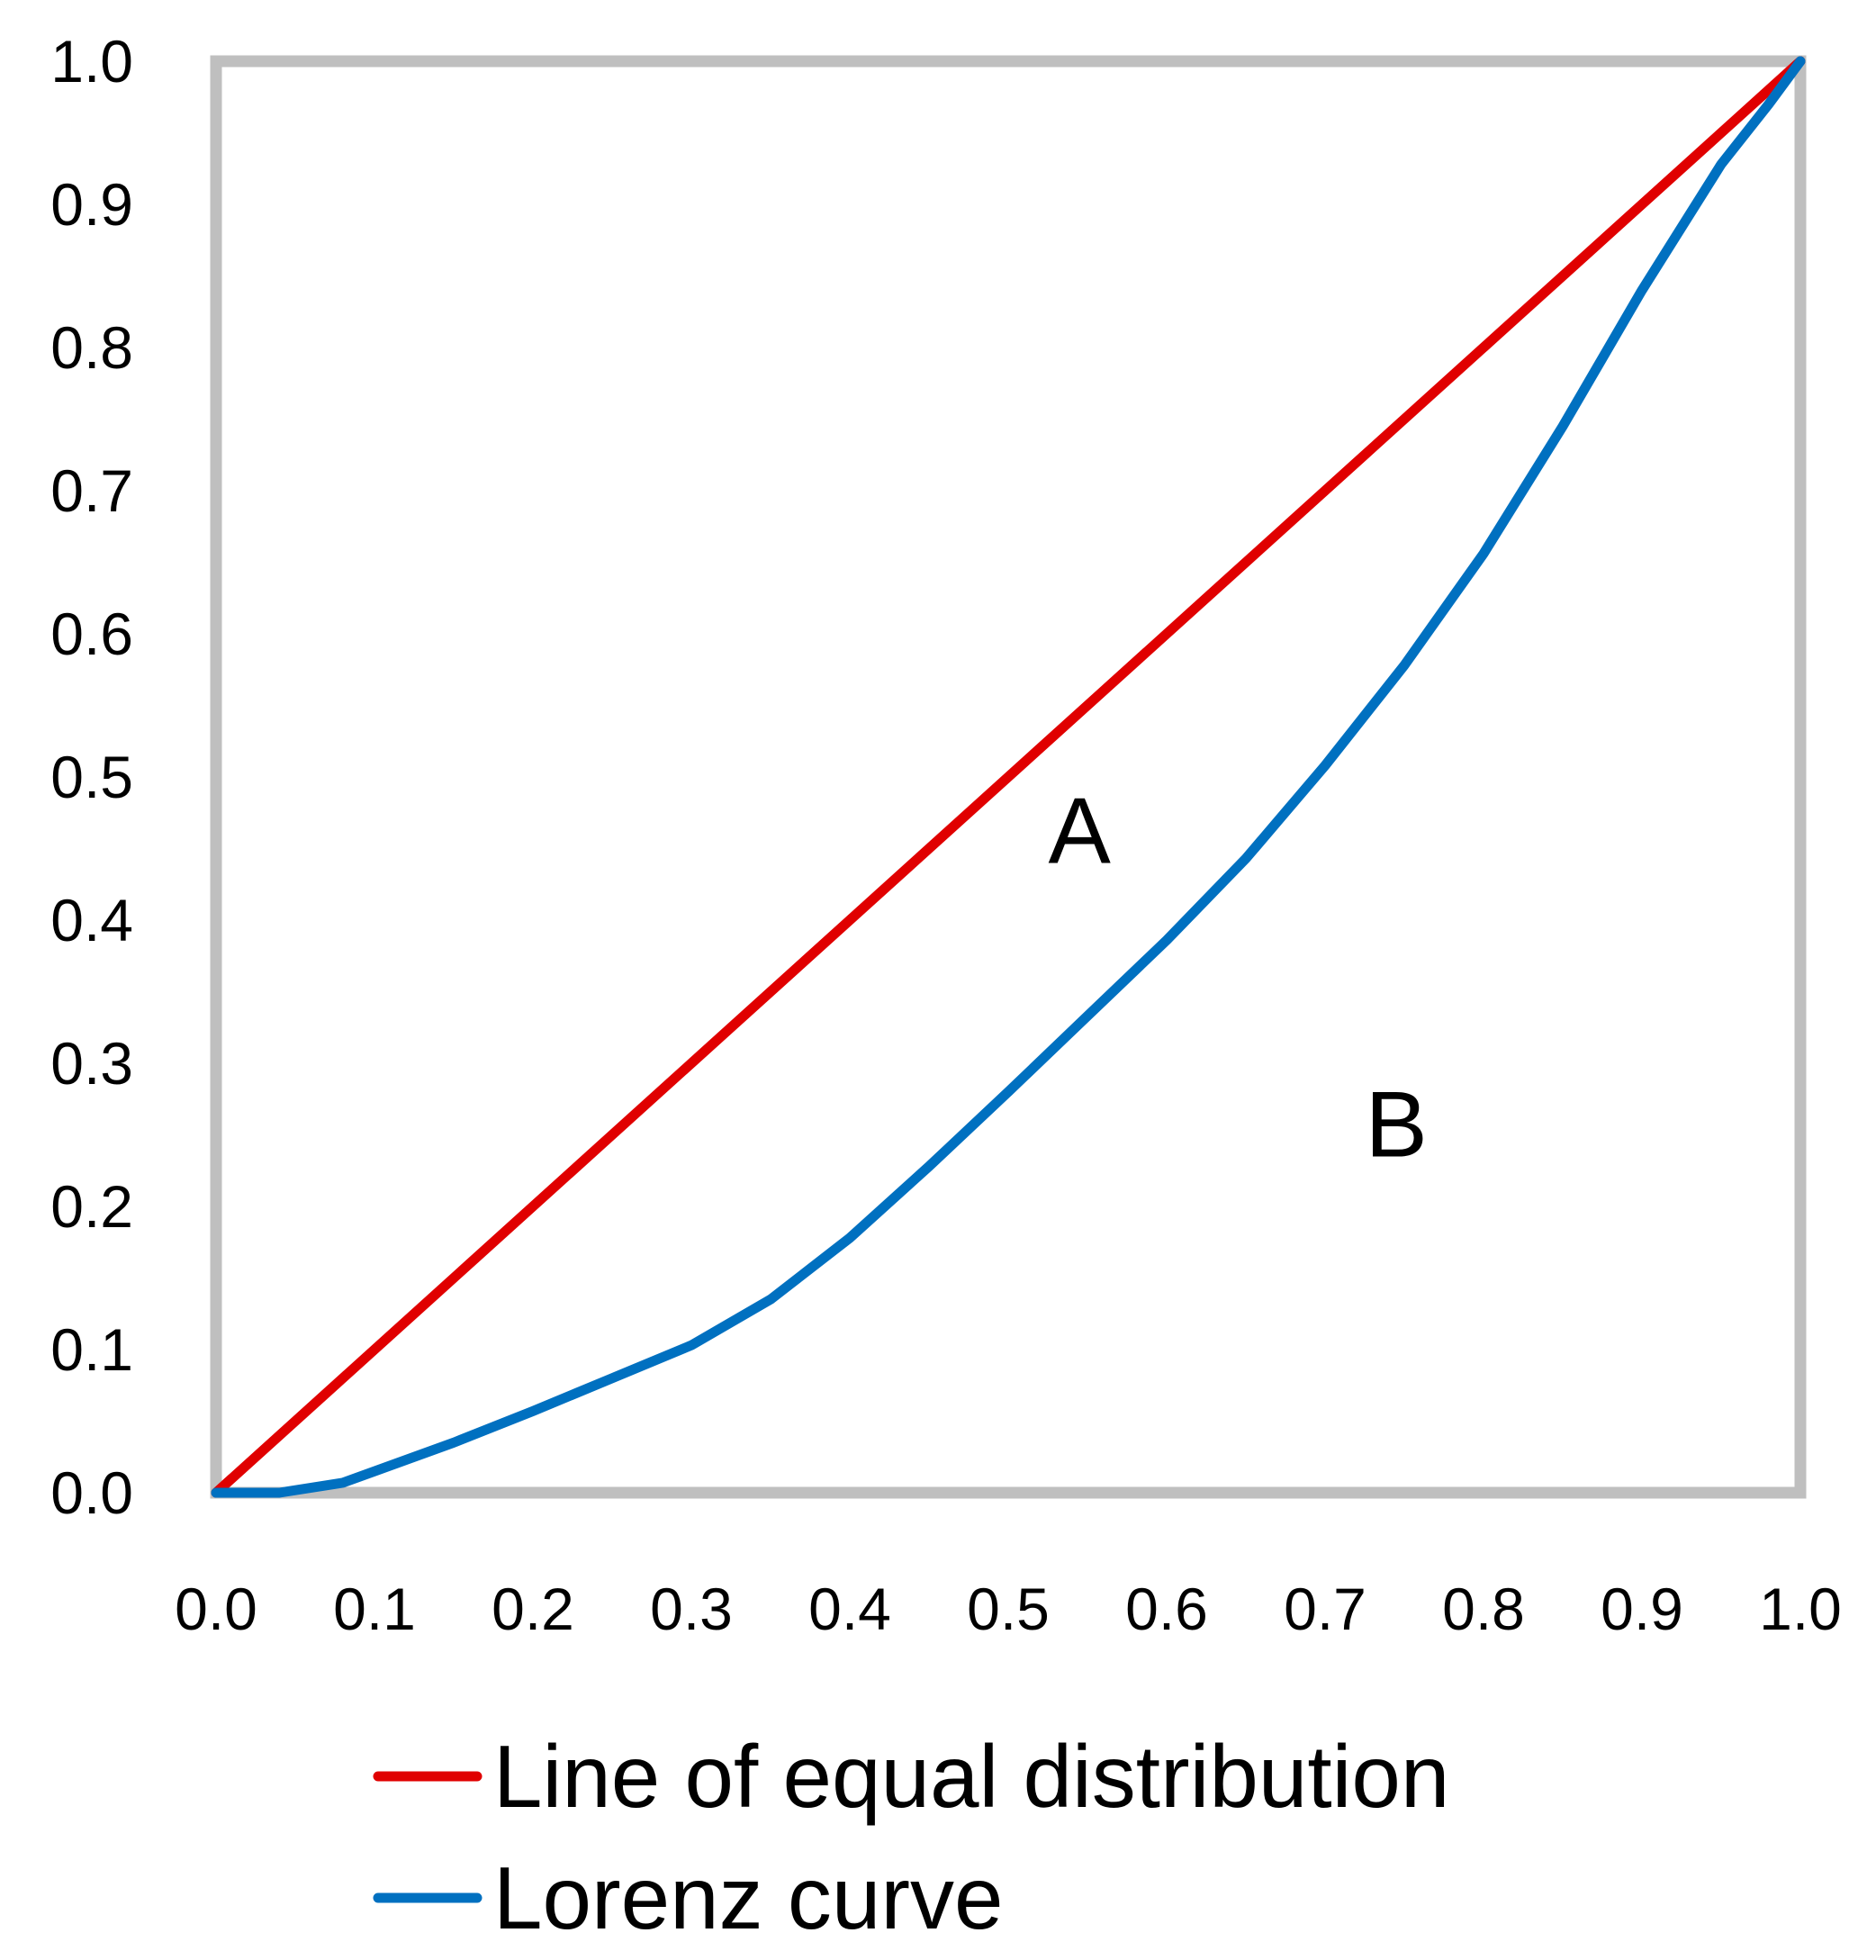 The width and height of the screenshot is (1876, 1960). What do you see at coordinates (91, 62) in the screenshot?
I see `y-tick-label: 1.0` at bounding box center [91, 62].